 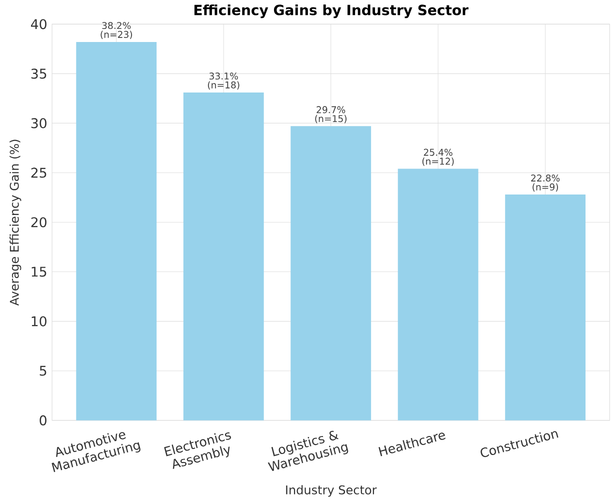 What do you see at coordinates (331, 110) in the screenshot?
I see `data-label: 29.7%` at bounding box center [331, 110].